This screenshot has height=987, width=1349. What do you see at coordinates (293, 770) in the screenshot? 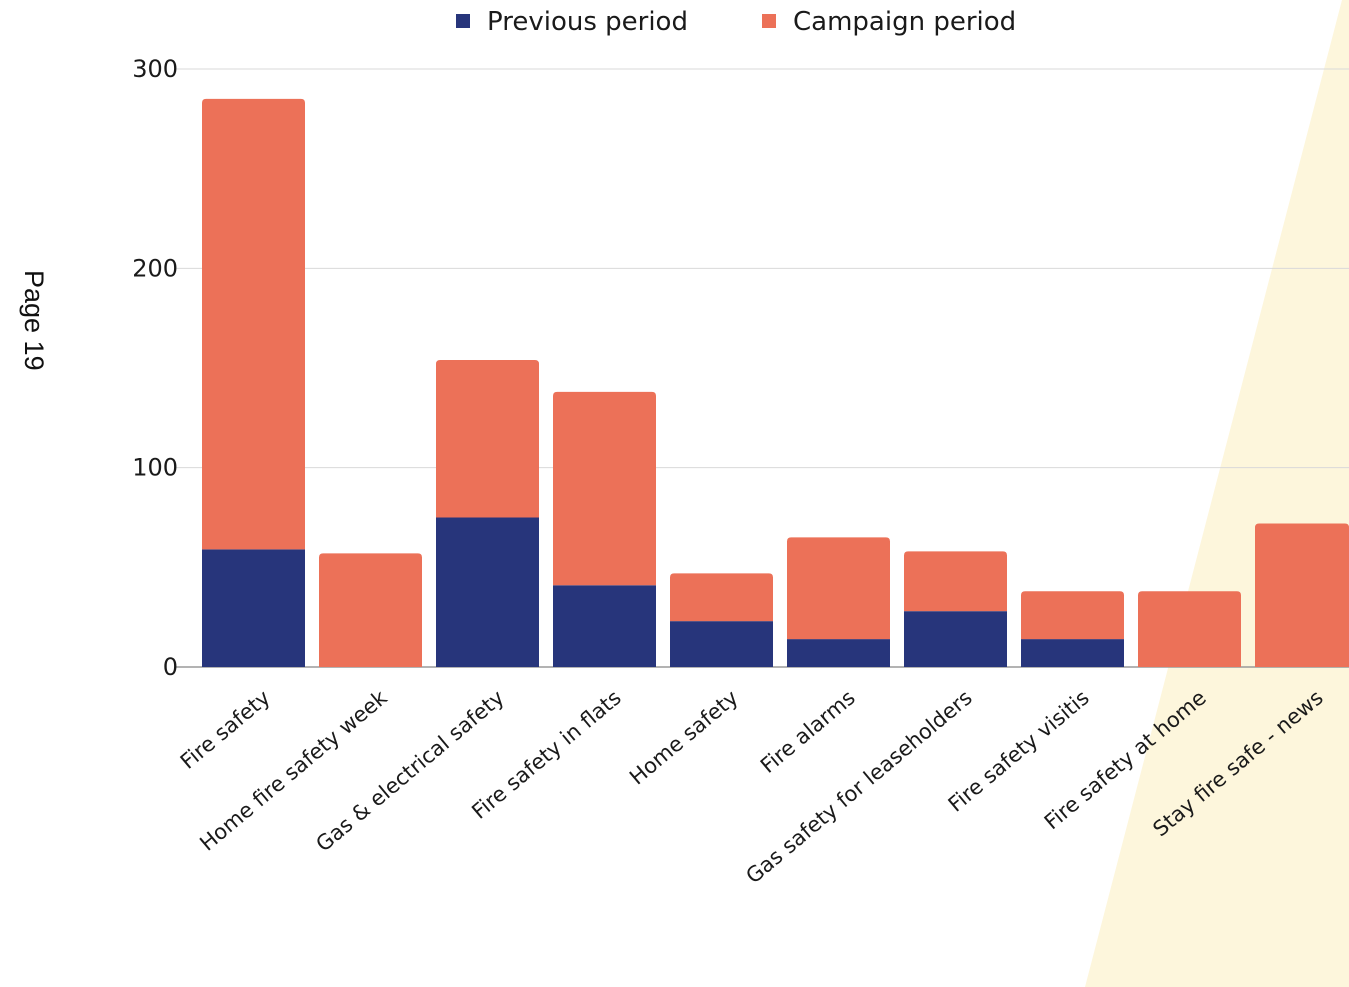
I see `x-category-label: Home fire safety week` at bounding box center [293, 770].